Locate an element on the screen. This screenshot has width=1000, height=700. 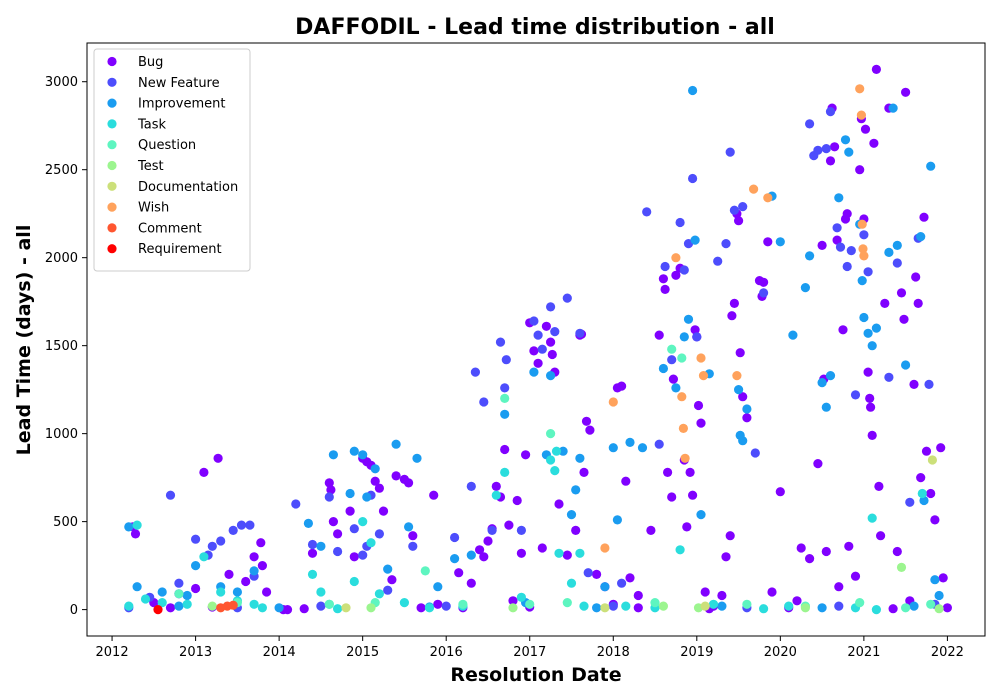
x-tick-label: 2019 is located at coordinates (696, 652).